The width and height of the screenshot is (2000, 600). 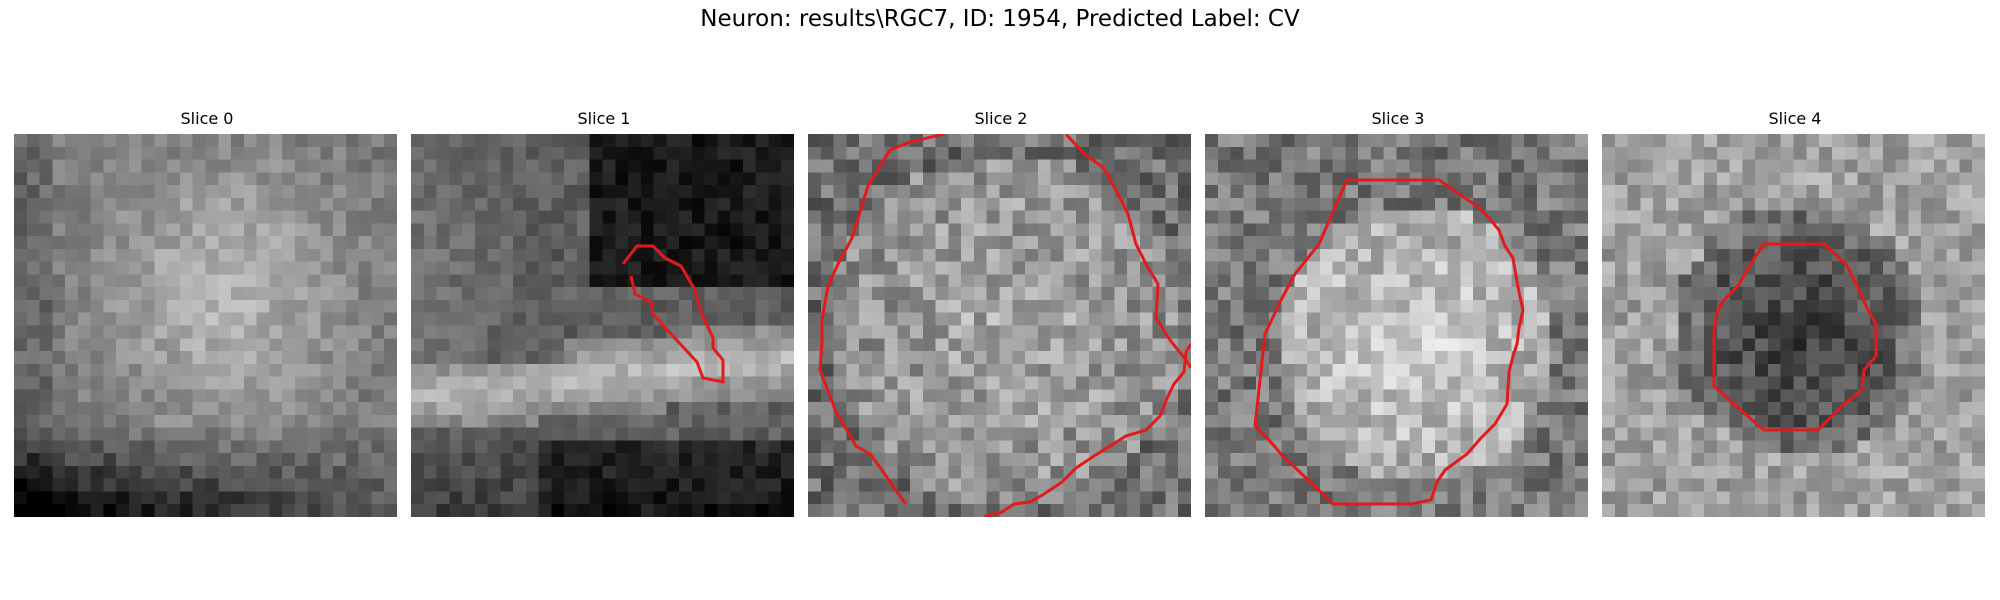 What do you see at coordinates (1001, 118) in the screenshot?
I see `slice-title: Slice 2` at bounding box center [1001, 118].